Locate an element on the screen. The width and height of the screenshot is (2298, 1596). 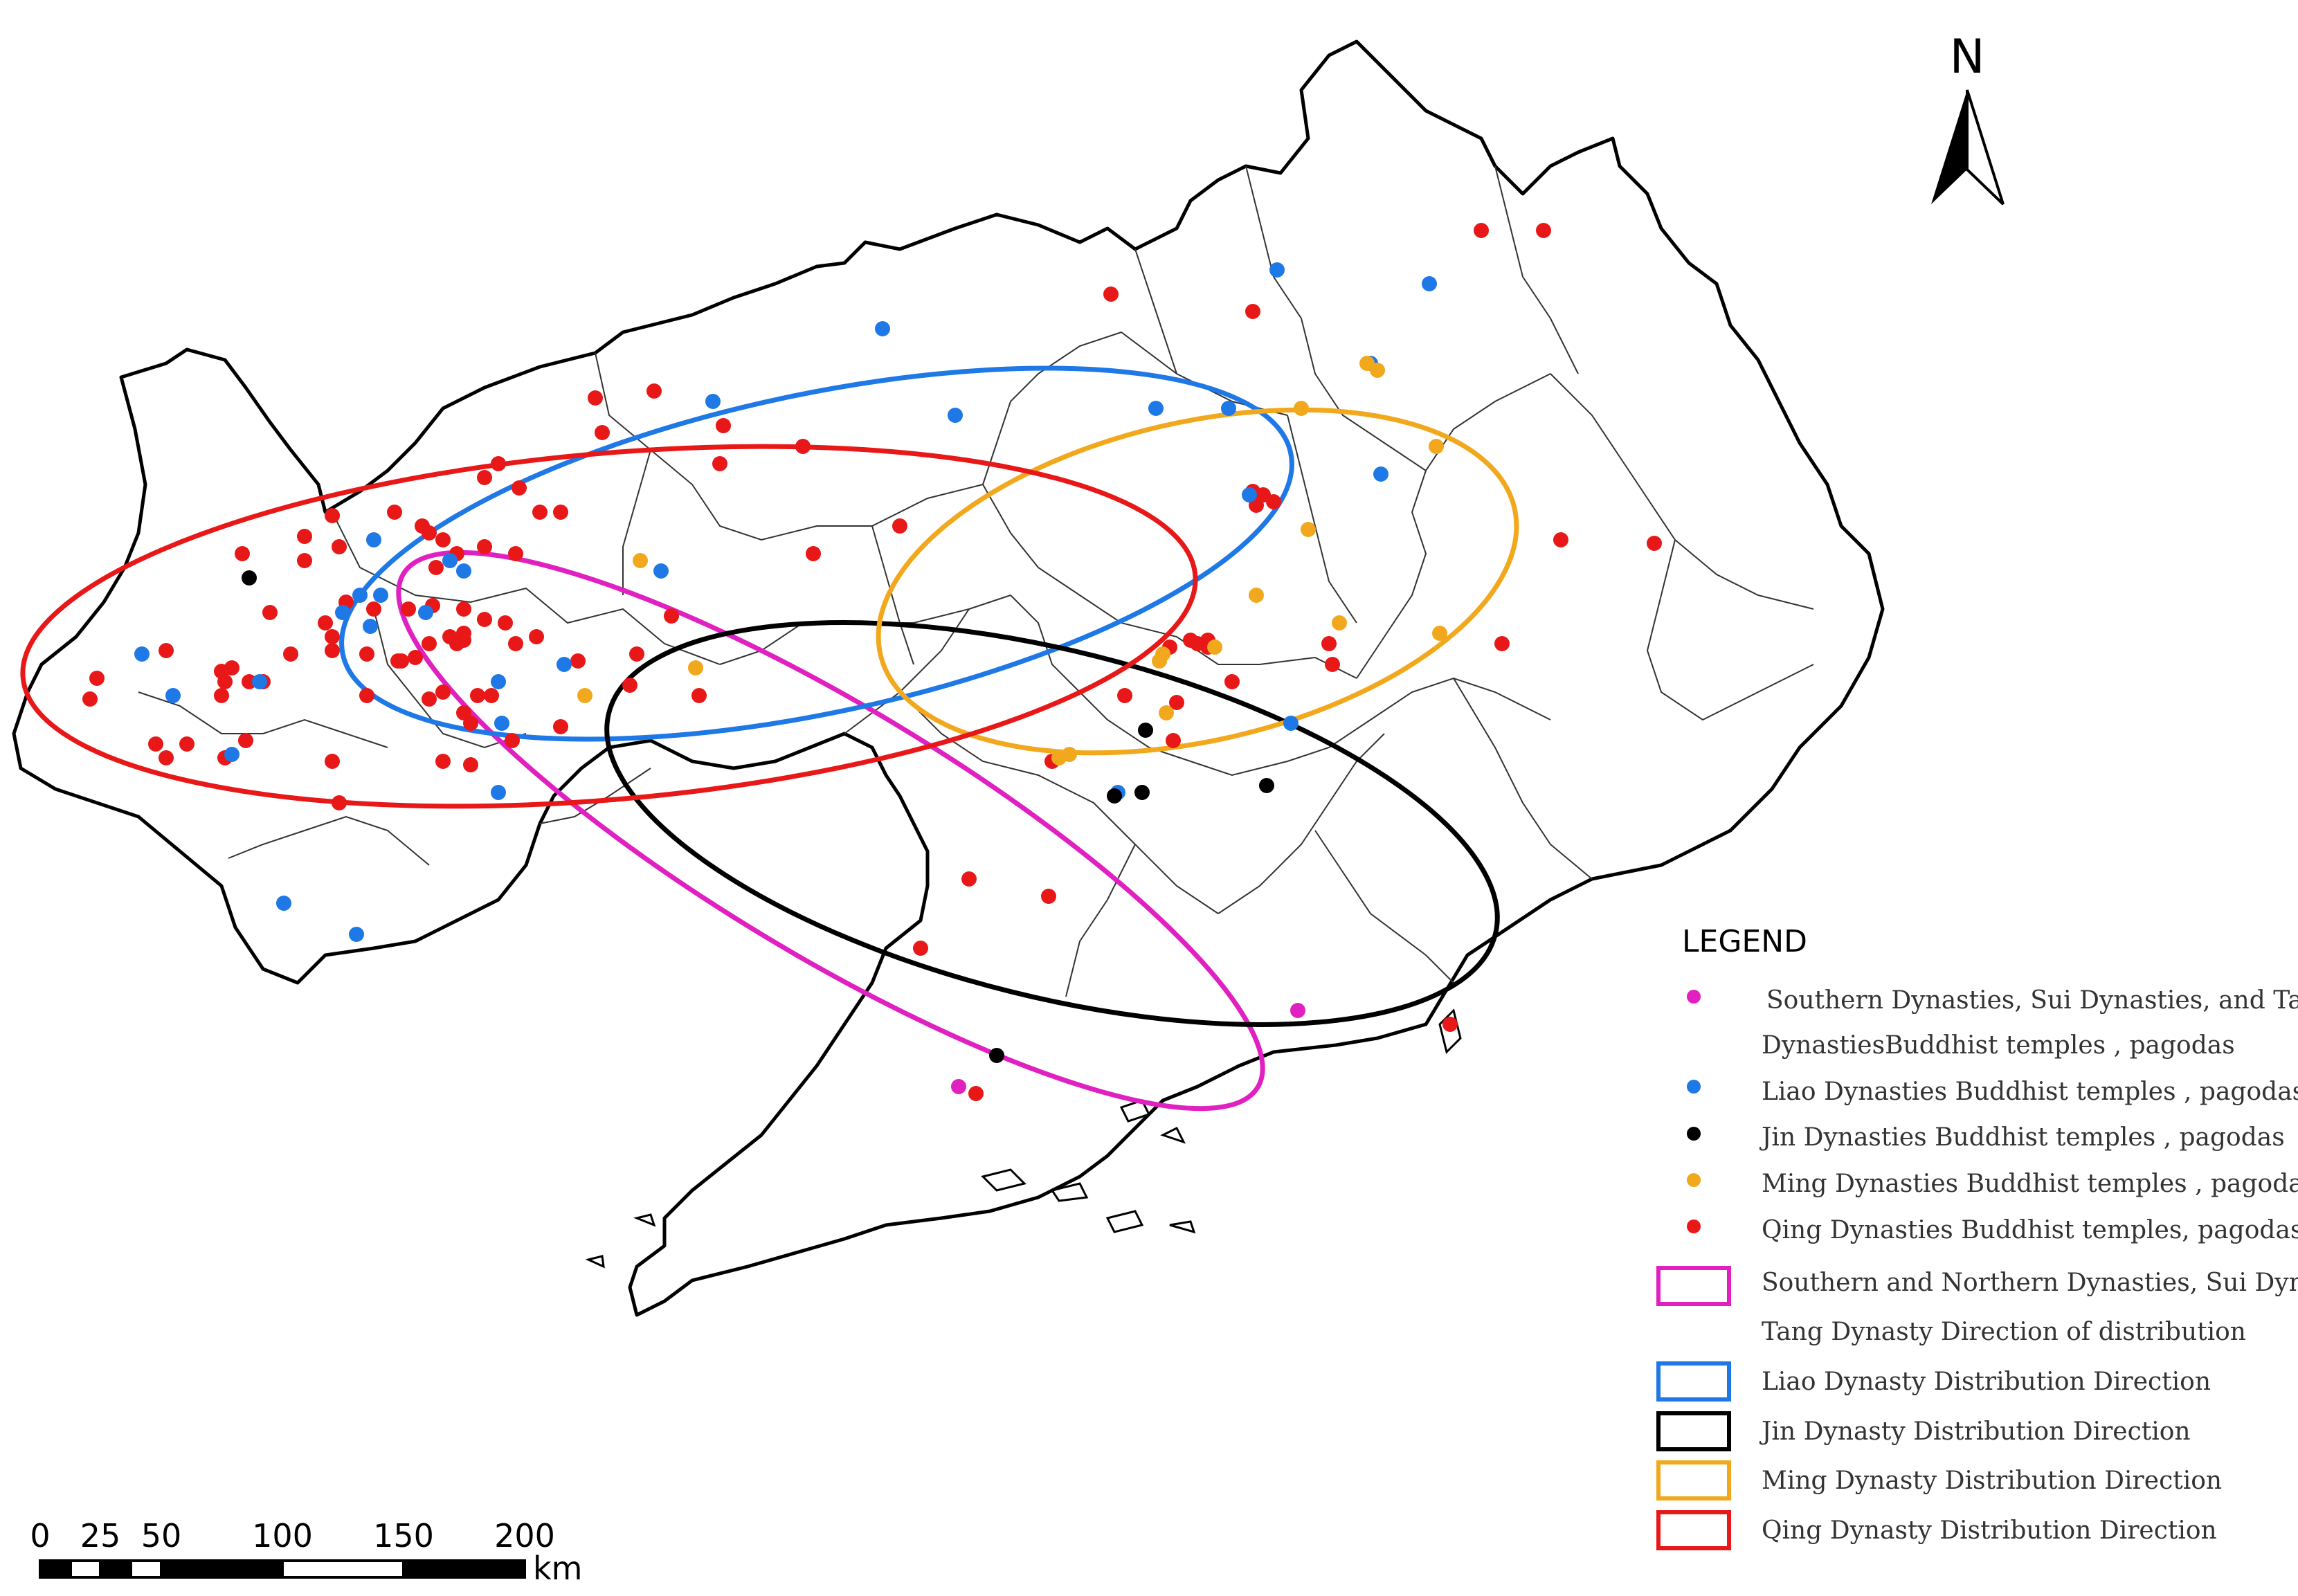
ellipse-ming is located at coordinates (1197, 581).